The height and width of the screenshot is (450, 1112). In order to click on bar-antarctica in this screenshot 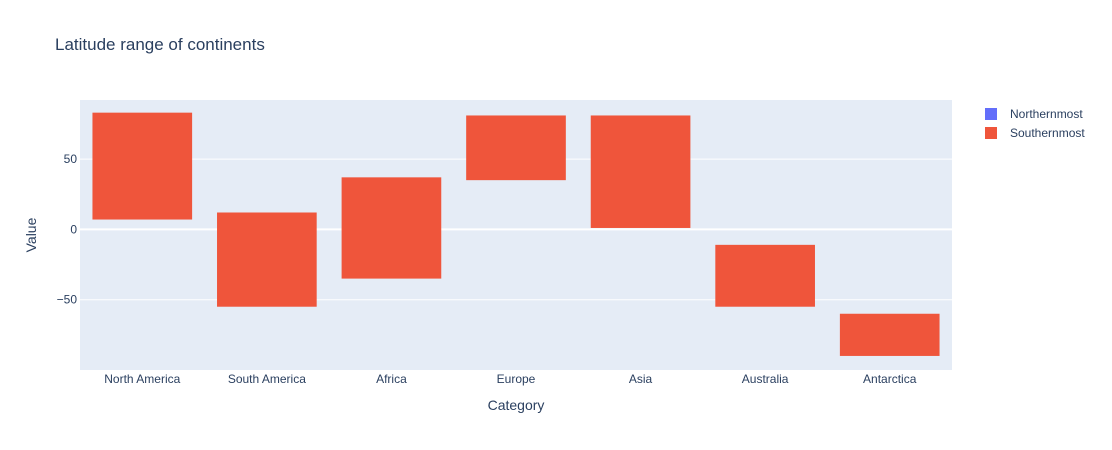, I will do `click(889, 334)`.